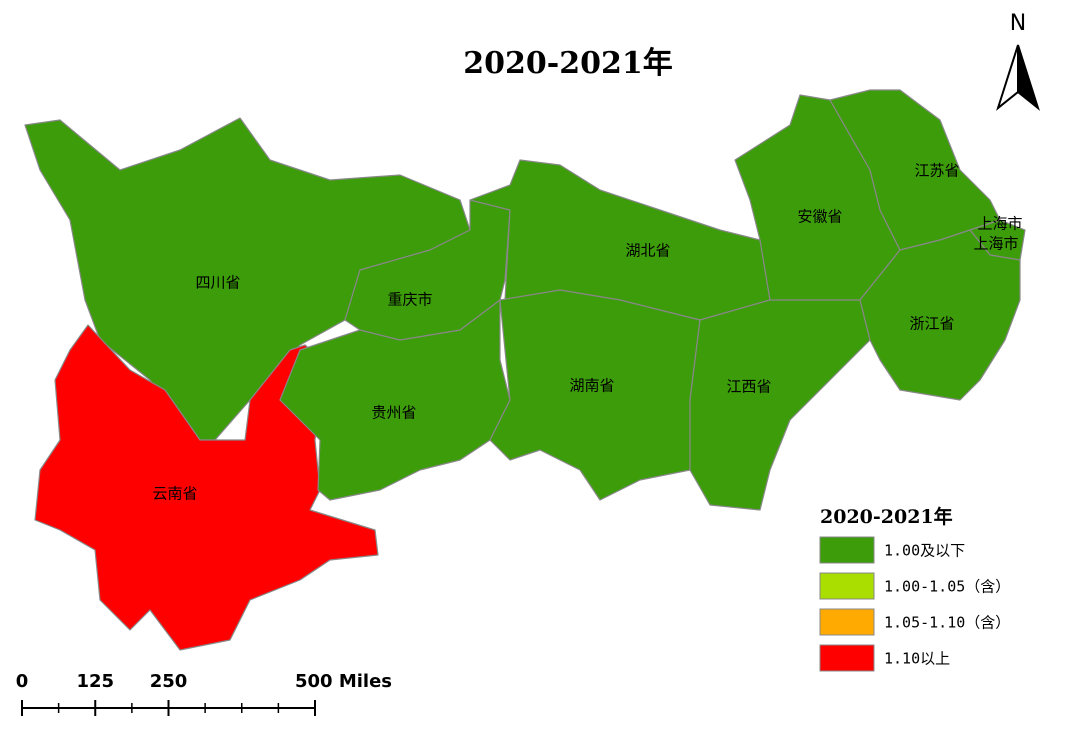 This screenshot has width=1080, height=732. What do you see at coordinates (886, 516) in the screenshot?
I see `legend-title: 2020-2021年` at bounding box center [886, 516].